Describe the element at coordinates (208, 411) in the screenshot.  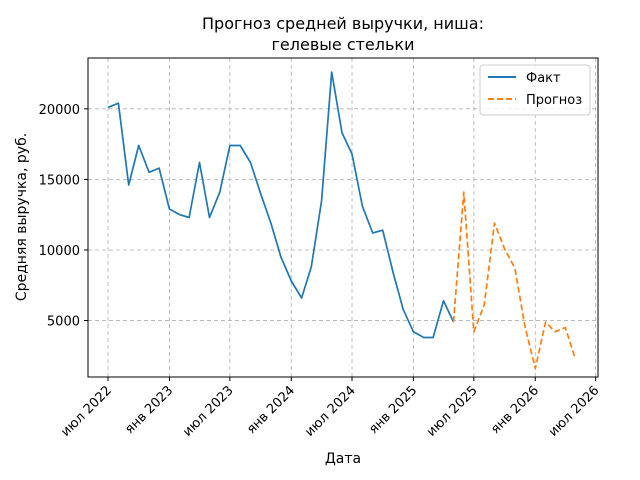
I see `x-tick-label: июл 2023` at that location.